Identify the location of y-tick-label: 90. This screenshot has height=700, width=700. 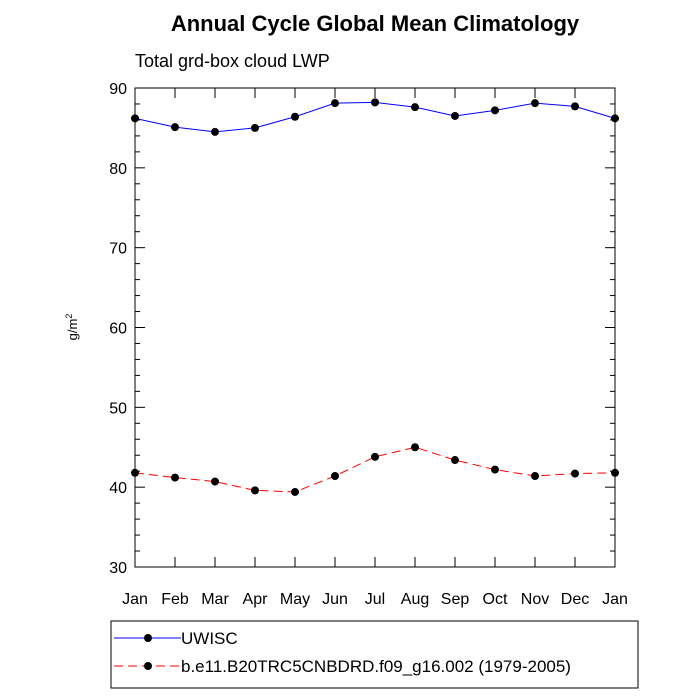
(118, 89).